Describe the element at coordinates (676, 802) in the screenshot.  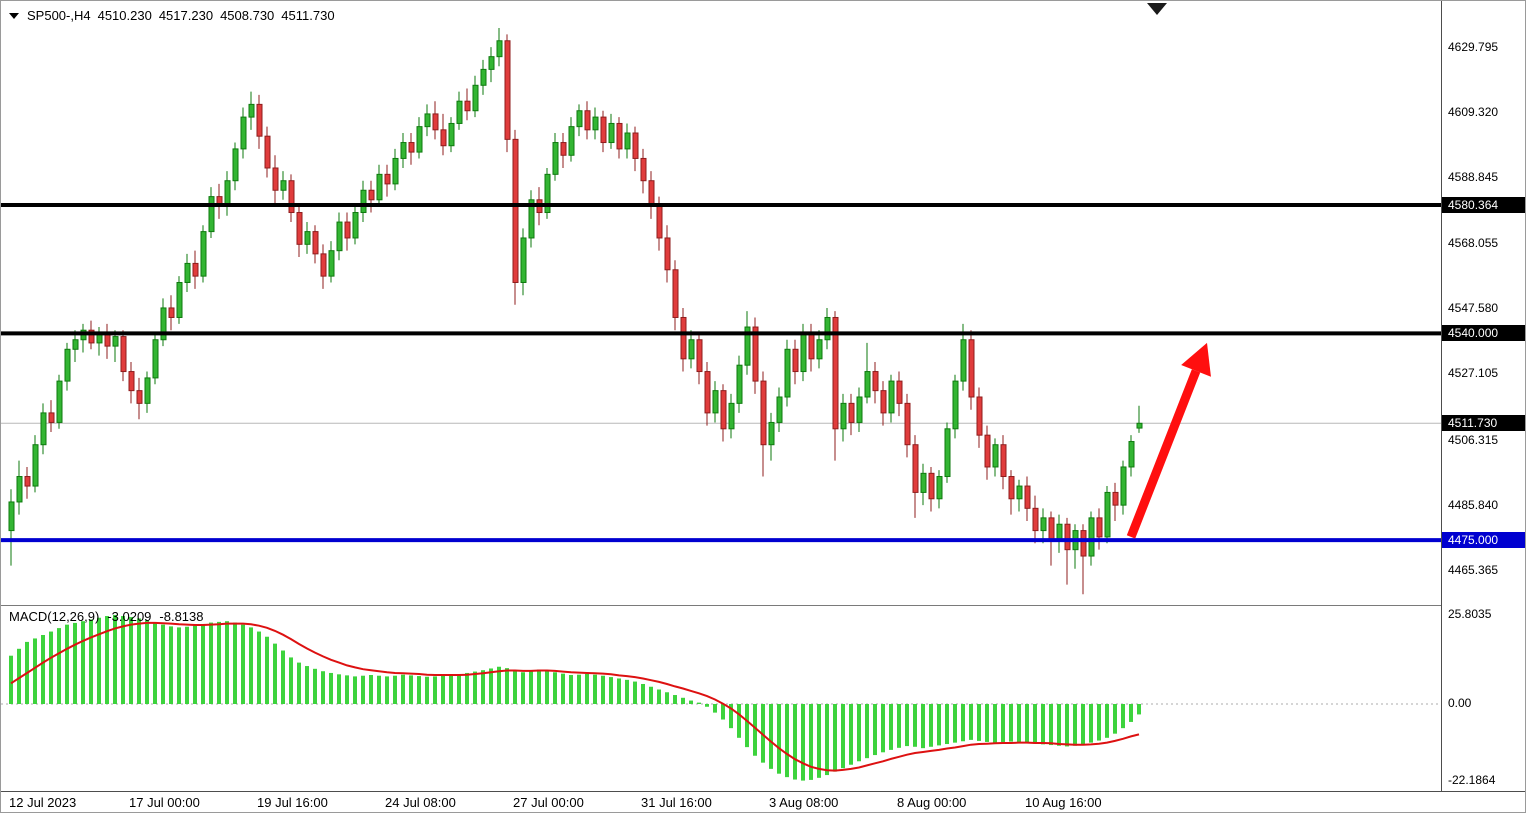
I see `time-axis-label: 31 Jul 16:00` at that location.